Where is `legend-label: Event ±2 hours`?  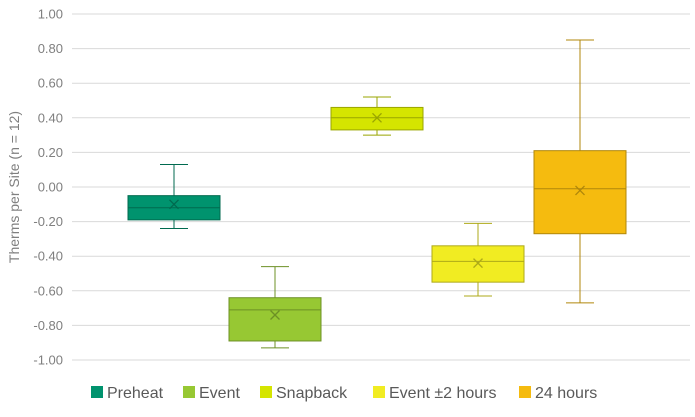 legend-label: Event ±2 hours is located at coordinates (443, 393).